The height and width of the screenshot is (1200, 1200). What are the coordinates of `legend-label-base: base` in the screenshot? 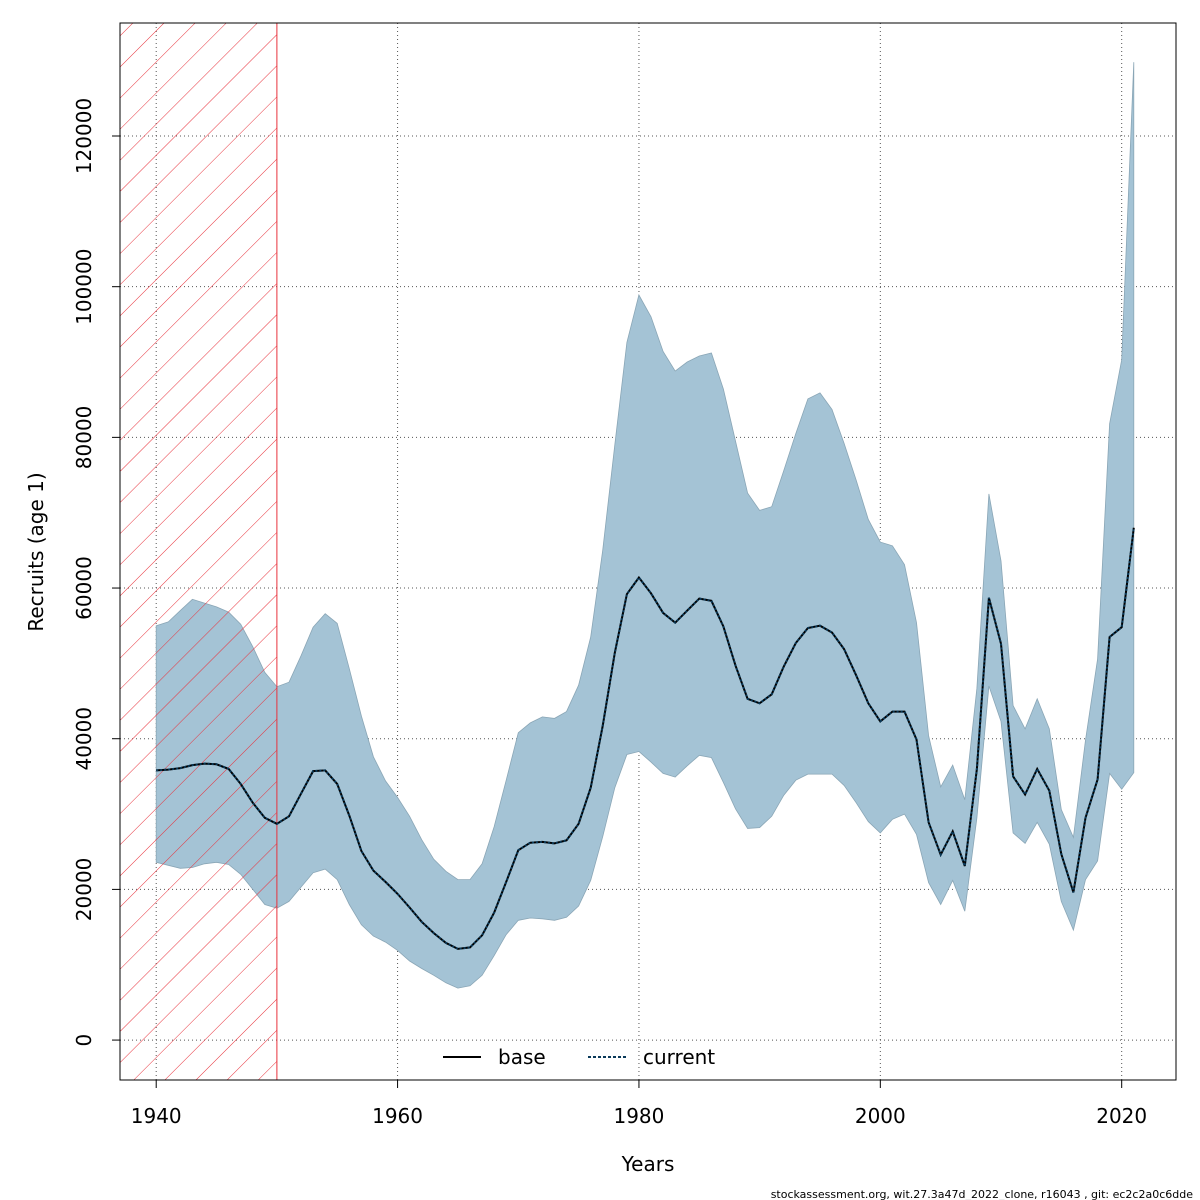 It's located at (522, 1057).